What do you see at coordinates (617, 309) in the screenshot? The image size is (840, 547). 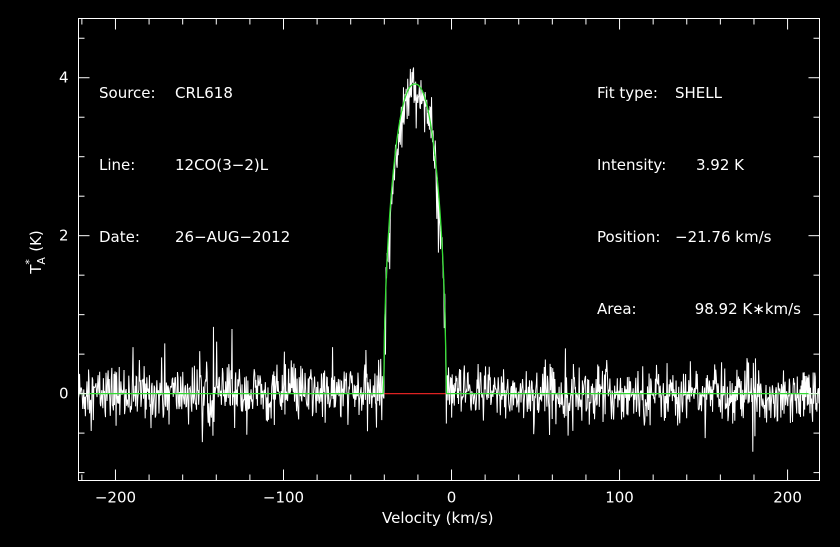 I see `area-label: Area:` at bounding box center [617, 309].